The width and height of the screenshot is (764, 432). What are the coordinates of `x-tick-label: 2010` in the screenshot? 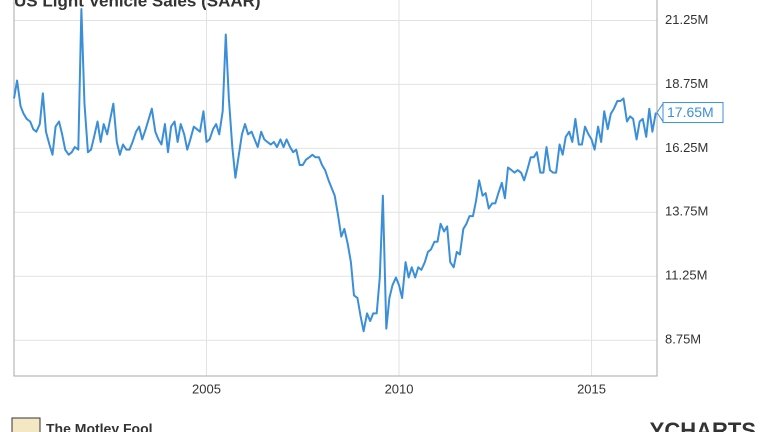 It's located at (399, 388).